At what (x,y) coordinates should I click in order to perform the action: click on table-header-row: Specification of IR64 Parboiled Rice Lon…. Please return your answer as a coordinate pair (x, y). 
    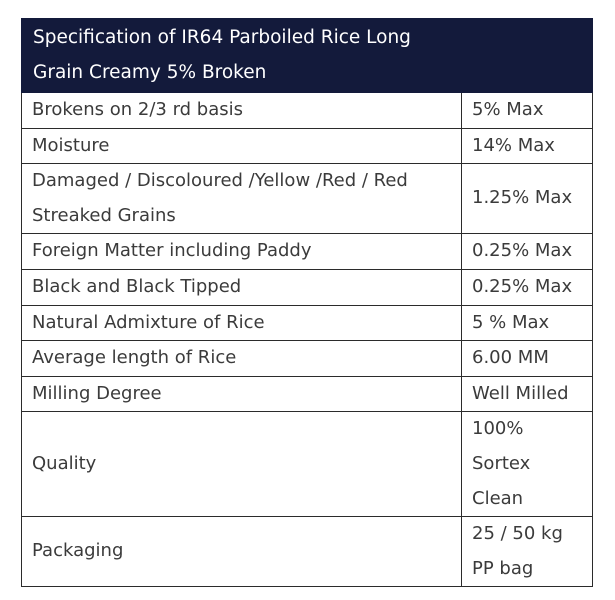
    Looking at the image, I should click on (307, 55).